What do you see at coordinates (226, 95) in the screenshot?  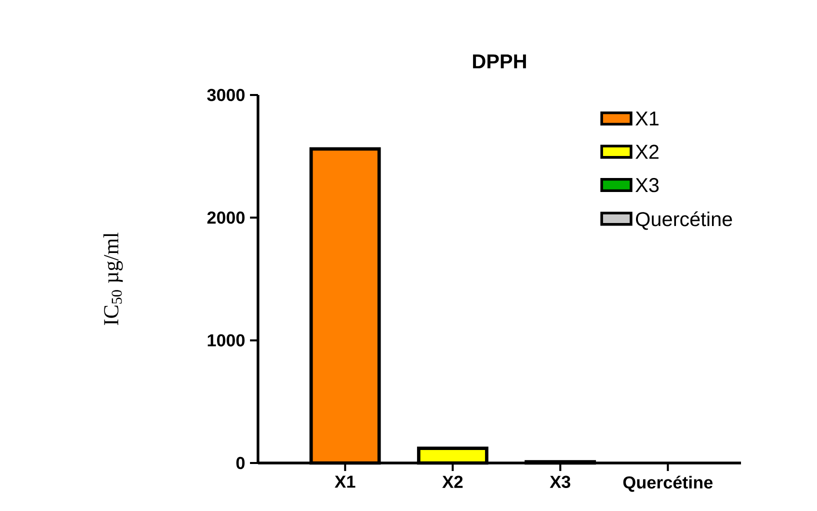 I see `y-tick-label: 3000` at bounding box center [226, 95].